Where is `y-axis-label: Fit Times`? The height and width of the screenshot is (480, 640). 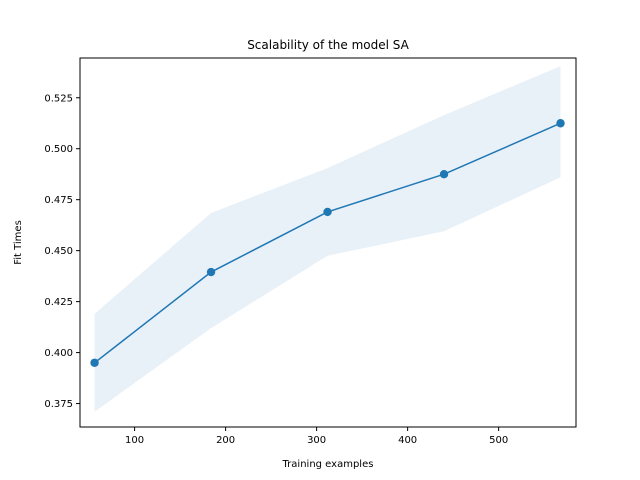 y-axis-label: Fit Times is located at coordinates (18, 242).